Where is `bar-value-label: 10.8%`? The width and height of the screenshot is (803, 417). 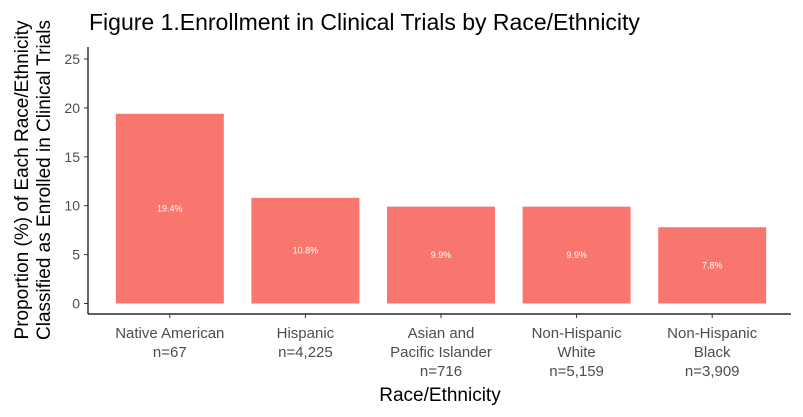
bar-value-label: 10.8% is located at coordinates (306, 251).